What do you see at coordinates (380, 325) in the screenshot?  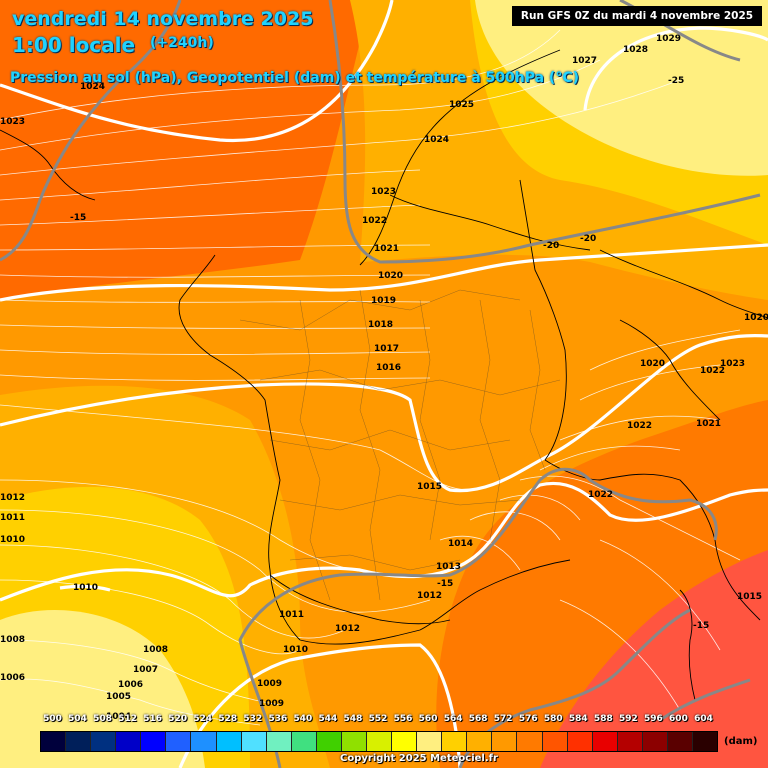 I see `isobar-label: 1018` at bounding box center [380, 325].